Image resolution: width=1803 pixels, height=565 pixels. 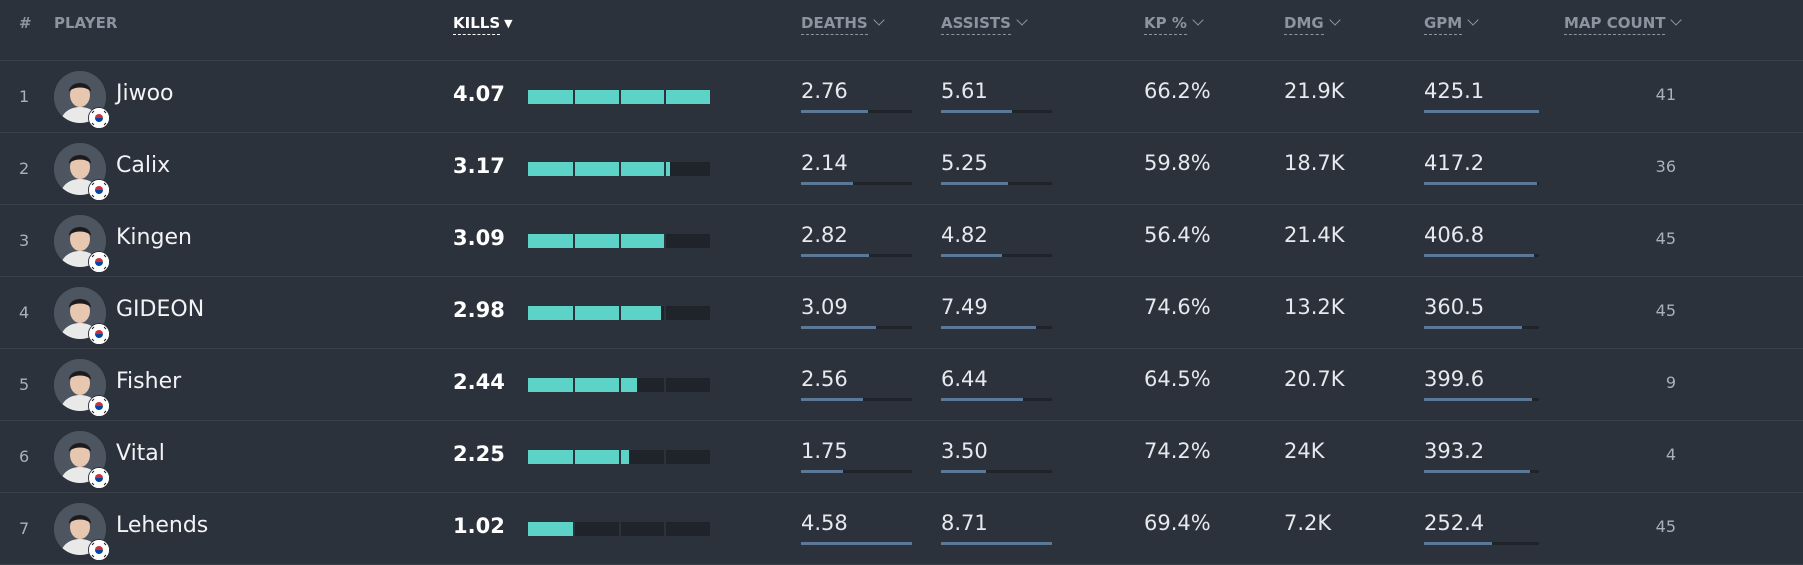 I want to click on assists-value: 3.50, so click(x=964, y=451).